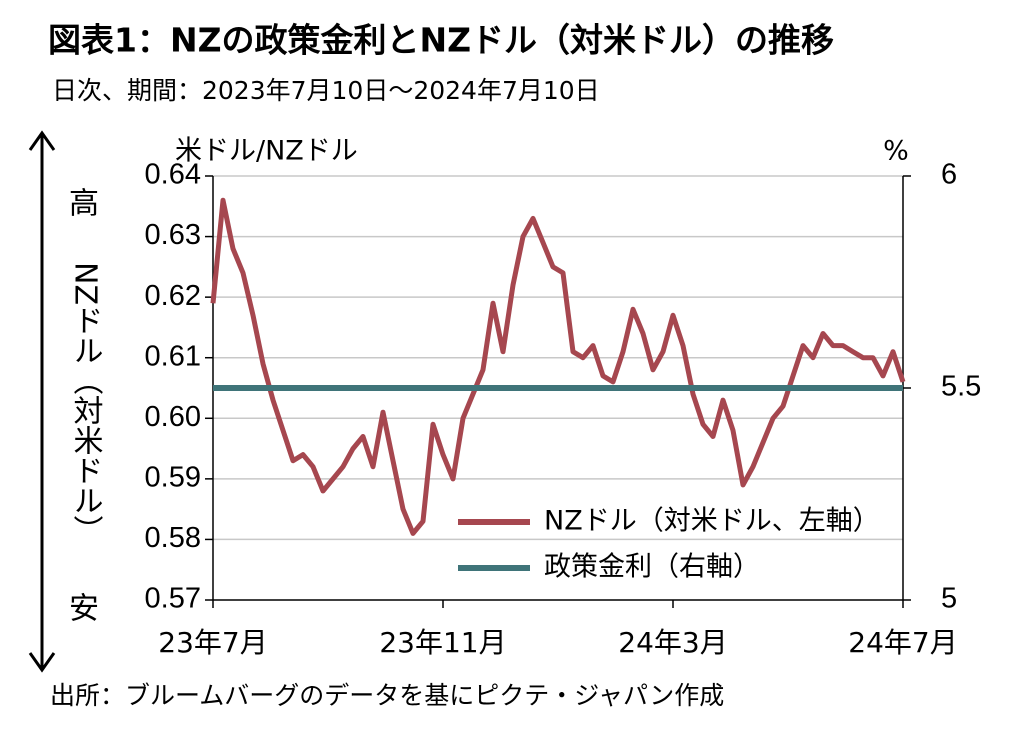 The height and width of the screenshot is (735, 1014). What do you see at coordinates (42, 401) in the screenshot?
I see `direction-arrow` at bounding box center [42, 401].